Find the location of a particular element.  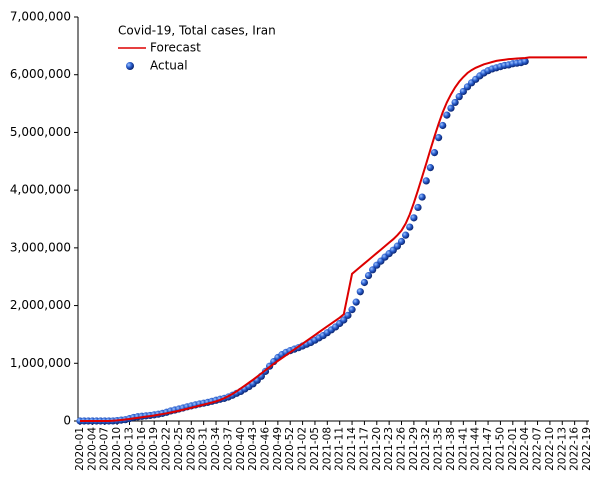

x-tick-label: 2020-37 is located at coordinates (228, 449).